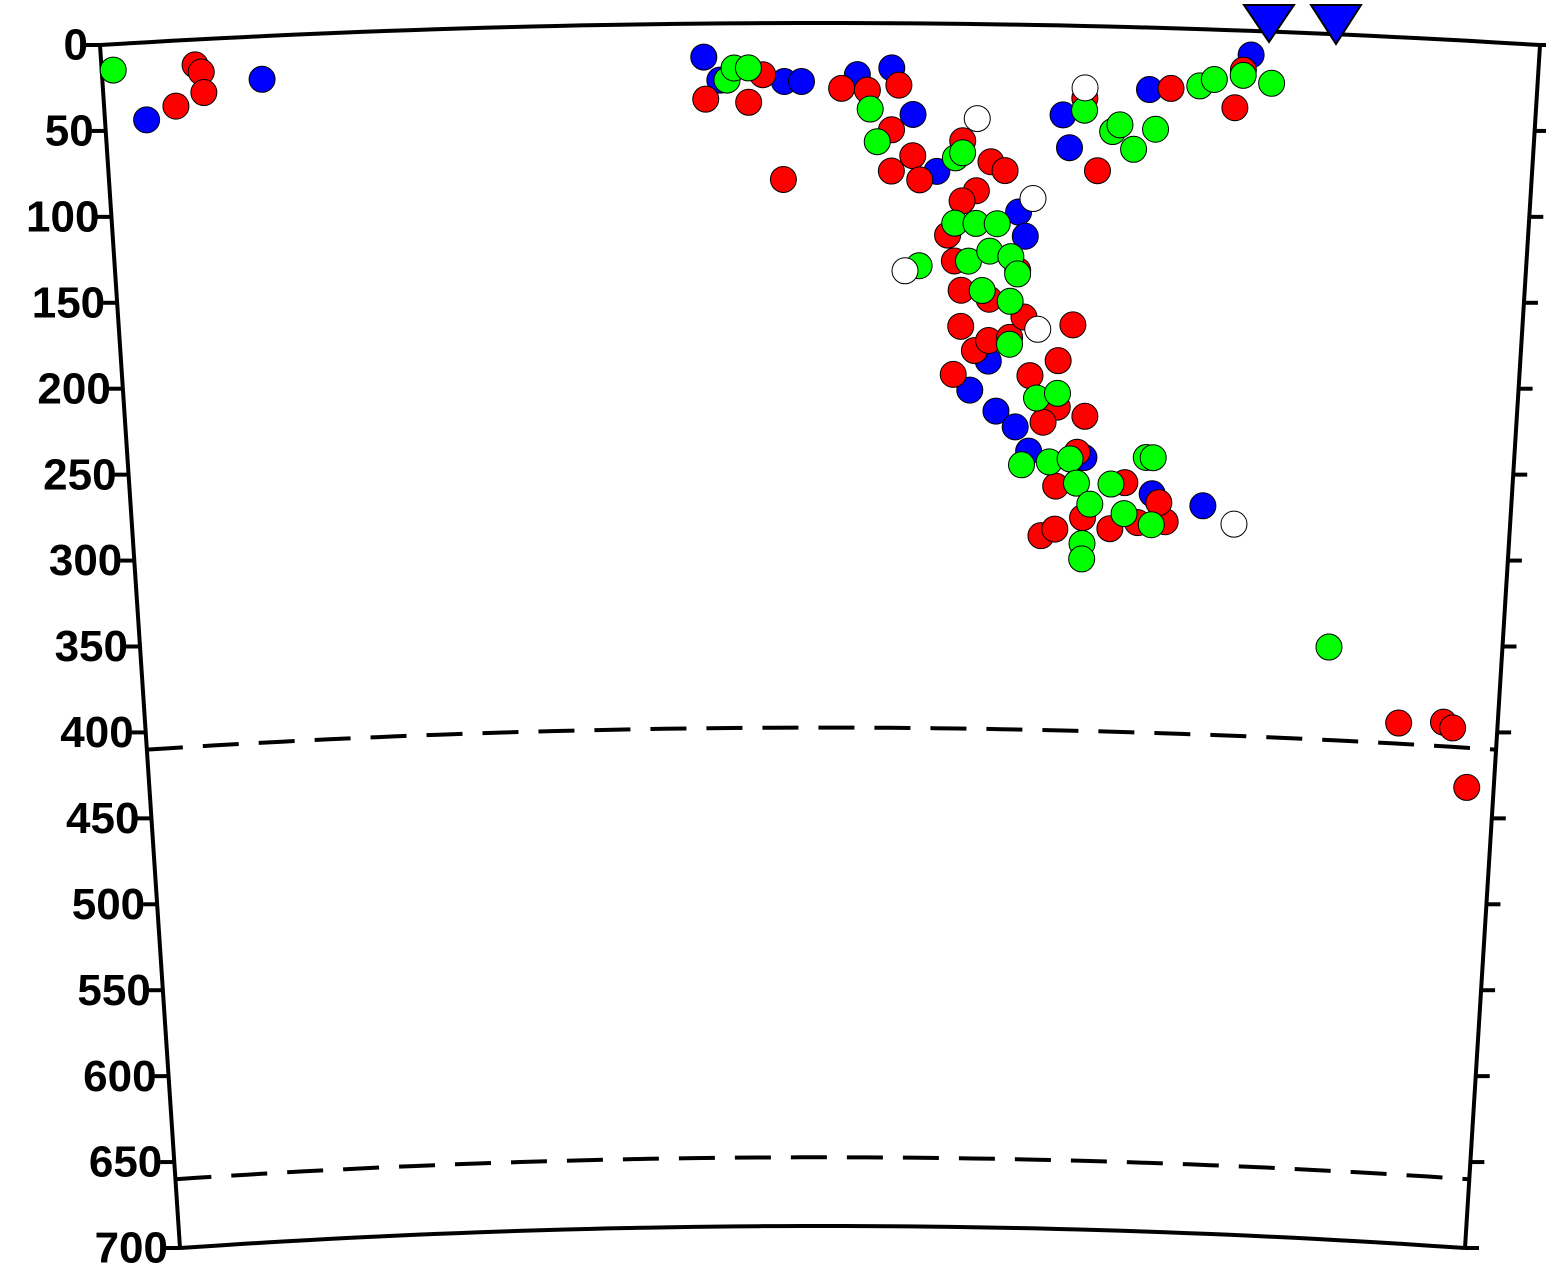 This screenshot has height=1275, width=1546. I want to click on y-tick-label: 250, so click(79, 474).